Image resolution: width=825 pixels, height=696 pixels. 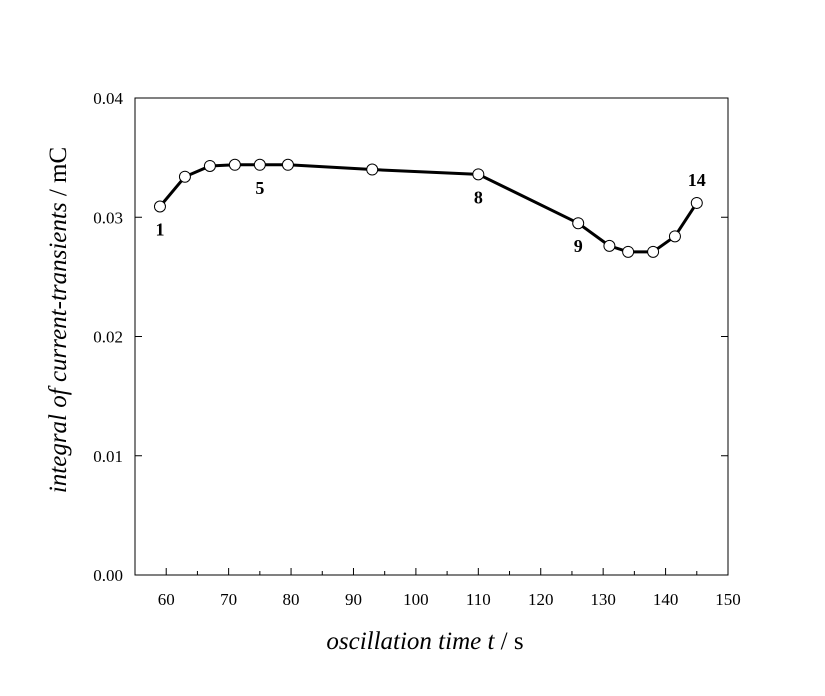 What do you see at coordinates (430, 213) in the screenshot?
I see `point-annotations: 1 5 8 9 14` at bounding box center [430, 213].